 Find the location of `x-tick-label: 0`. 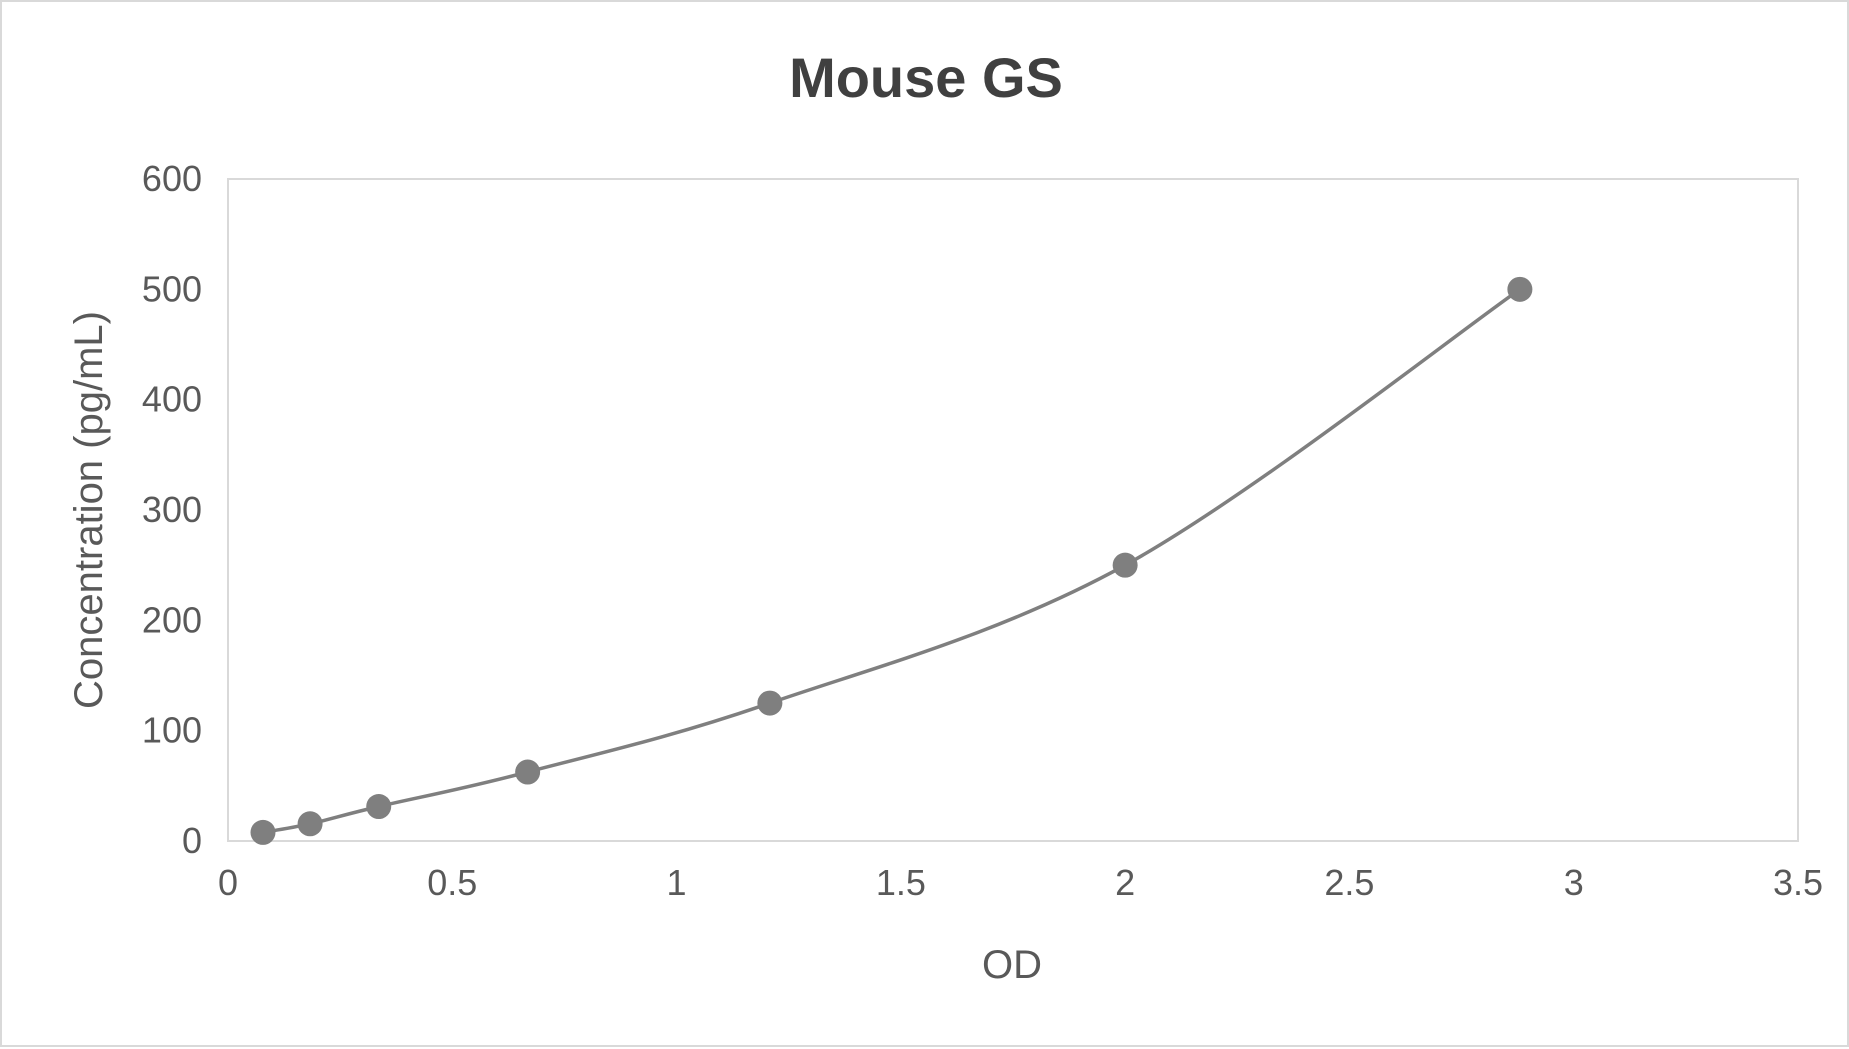

x-tick-label: 0 is located at coordinates (228, 882).